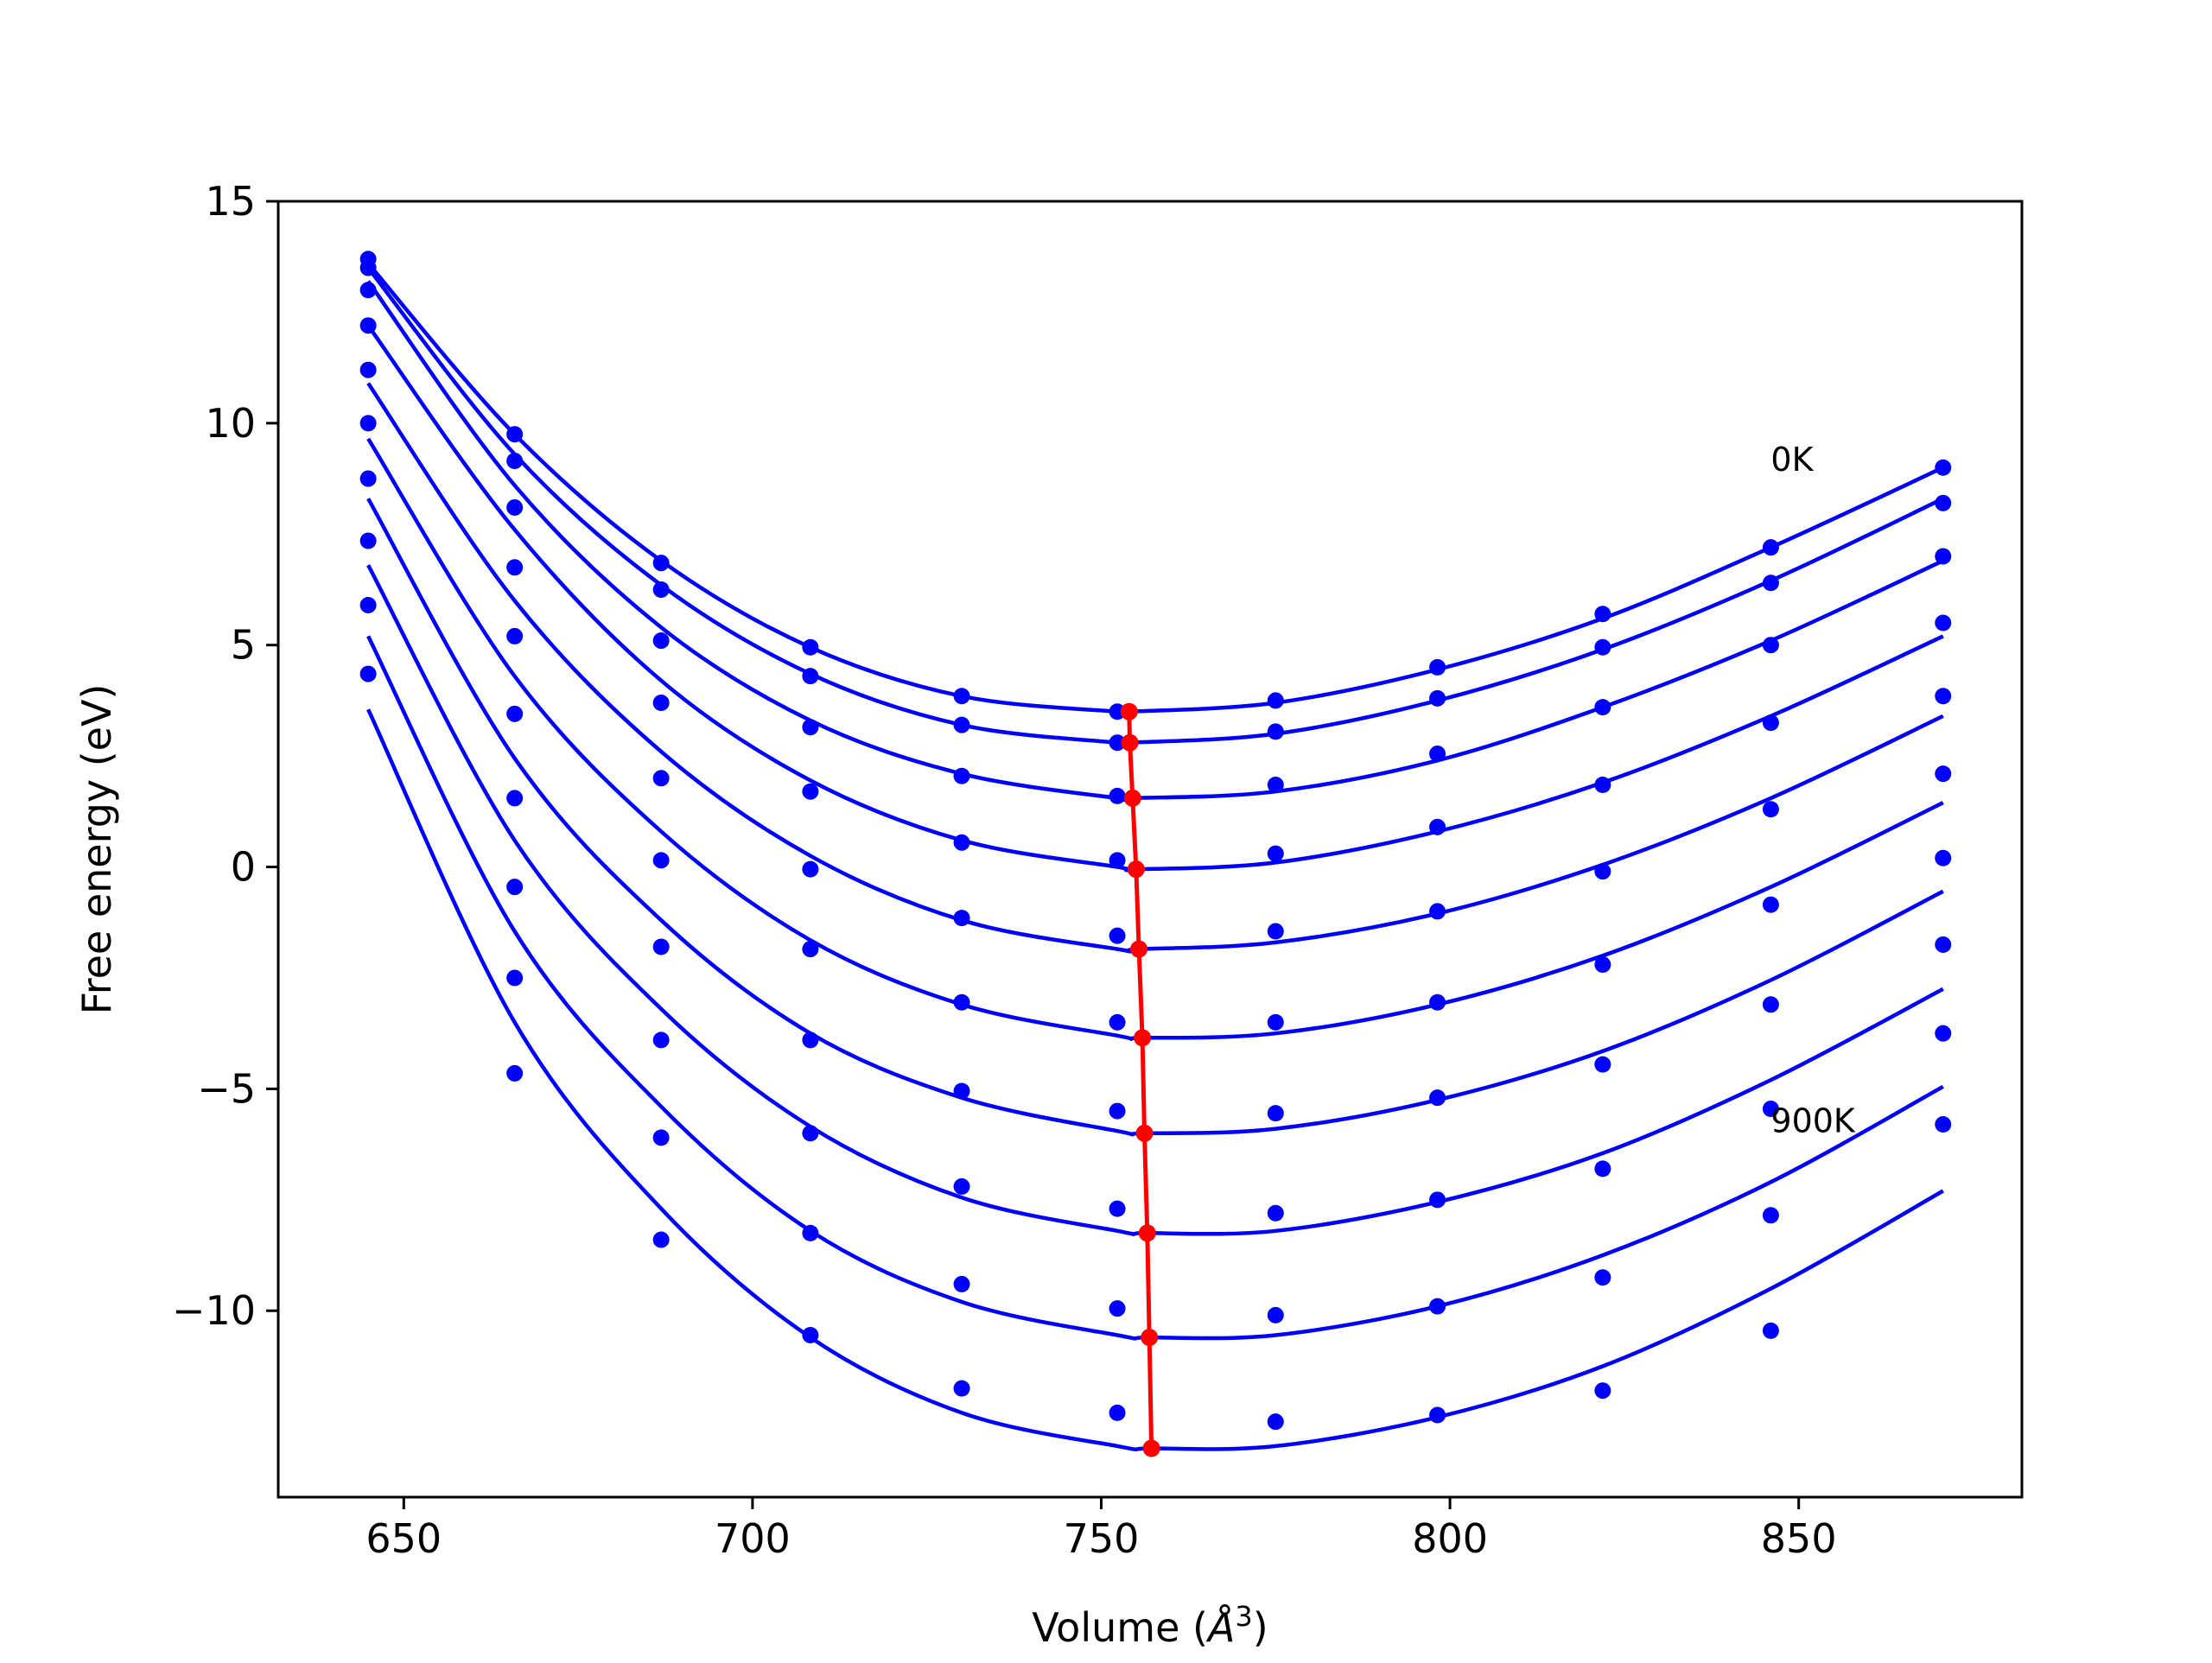 The height and width of the screenshot is (1663, 2212). What do you see at coordinates (1450, 1539) in the screenshot?
I see `x-tick-label: 800` at bounding box center [1450, 1539].